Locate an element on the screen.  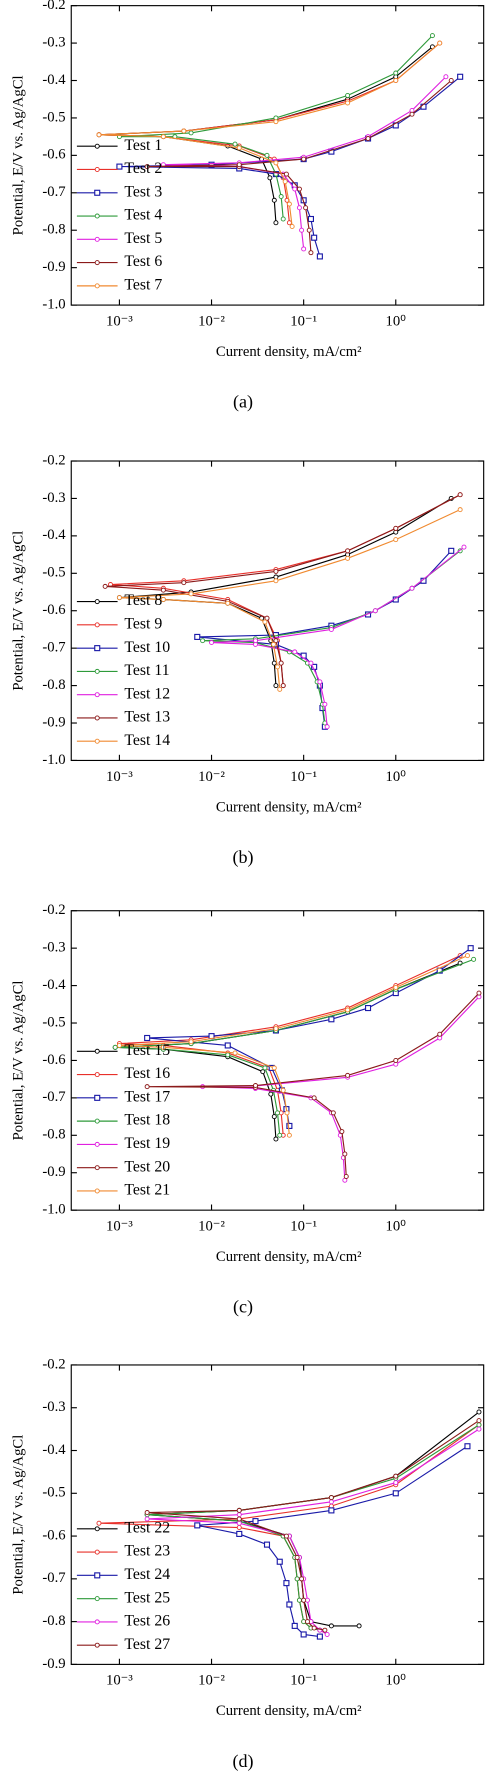
panel-label: (a) is located at coordinates (243, 402).